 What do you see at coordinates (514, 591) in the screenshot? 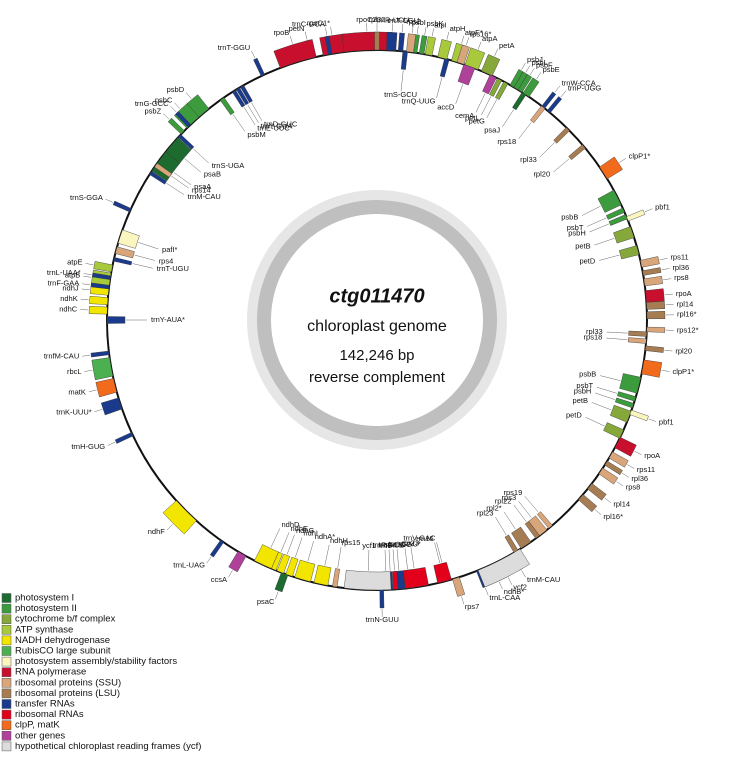
I see `gene-label: ndhB*` at bounding box center [514, 591].